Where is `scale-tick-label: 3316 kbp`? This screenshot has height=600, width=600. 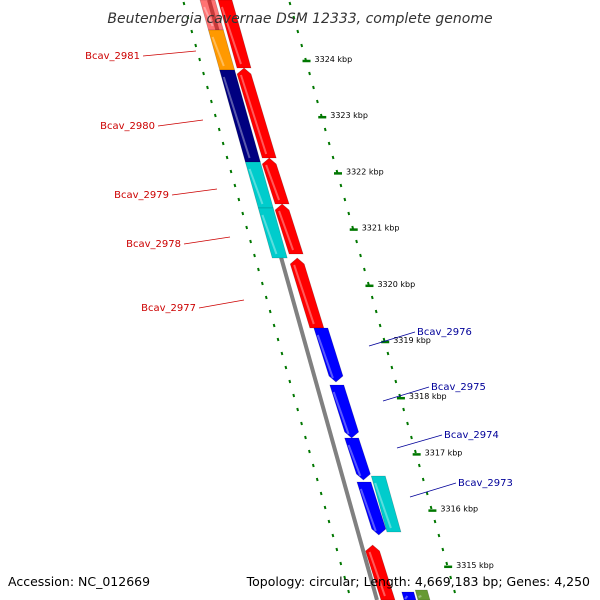 scale-tick-label: 3316 kbp is located at coordinates (459, 509).